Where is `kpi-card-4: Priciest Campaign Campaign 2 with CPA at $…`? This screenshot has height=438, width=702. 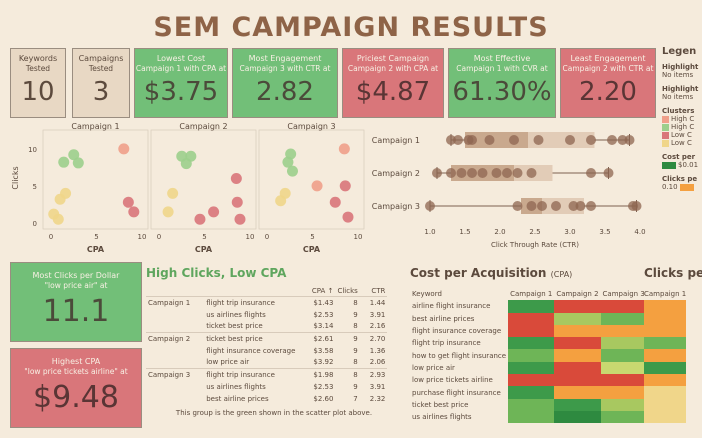 kpi-card-4: Priciest Campaign Campaign 2 with CPA at $… is located at coordinates (393, 83).